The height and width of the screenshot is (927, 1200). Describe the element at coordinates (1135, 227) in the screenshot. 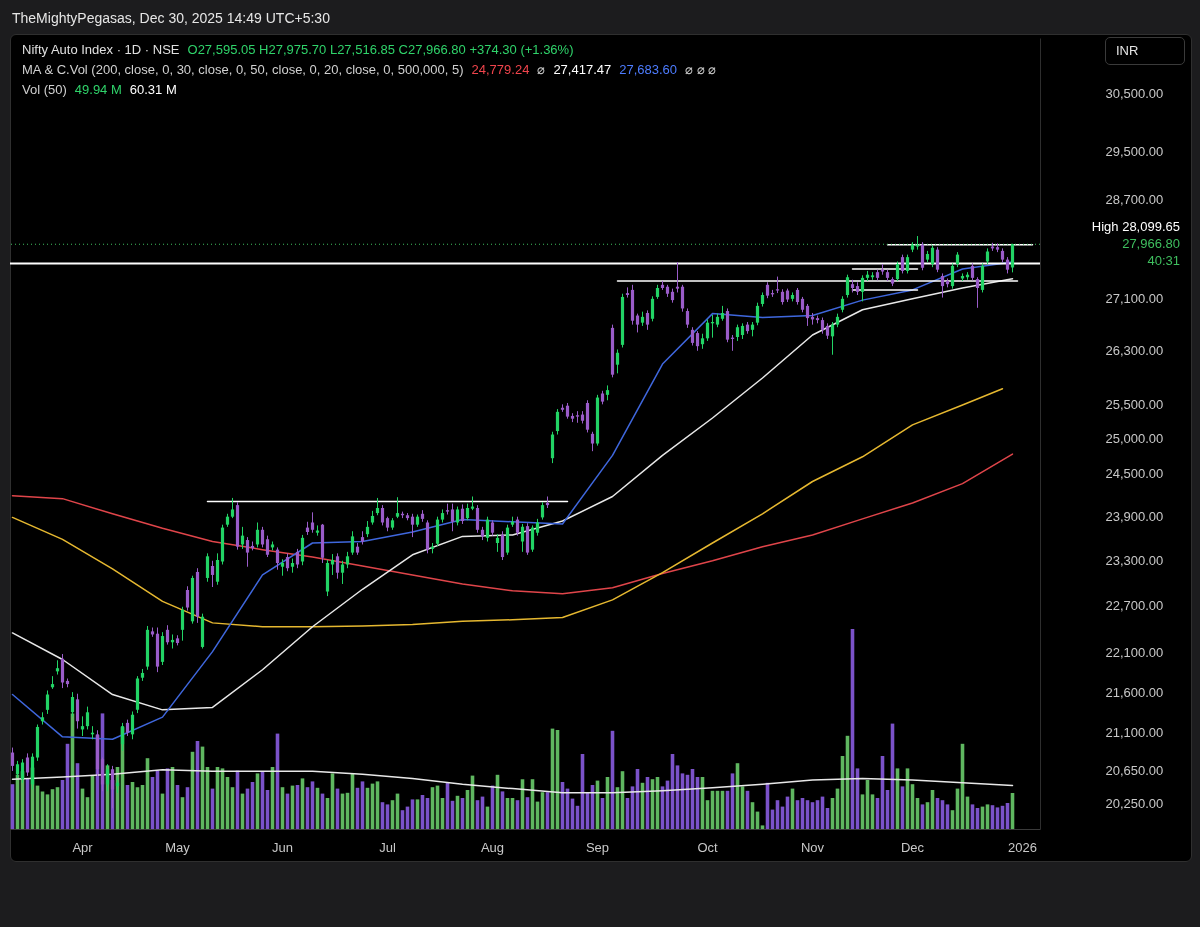

I see `text: High 28,099.65` at that location.